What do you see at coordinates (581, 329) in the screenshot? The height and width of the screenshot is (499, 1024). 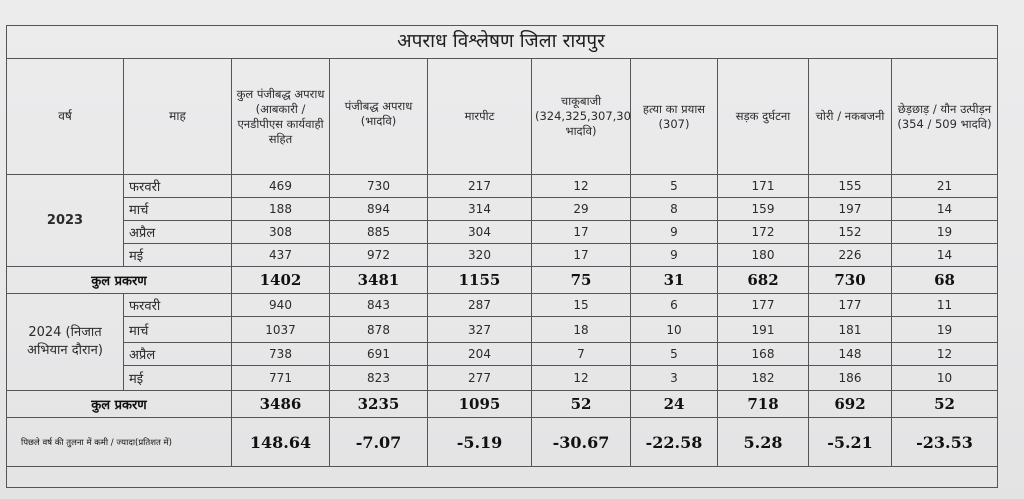 I see `value-cell: 18` at bounding box center [581, 329].